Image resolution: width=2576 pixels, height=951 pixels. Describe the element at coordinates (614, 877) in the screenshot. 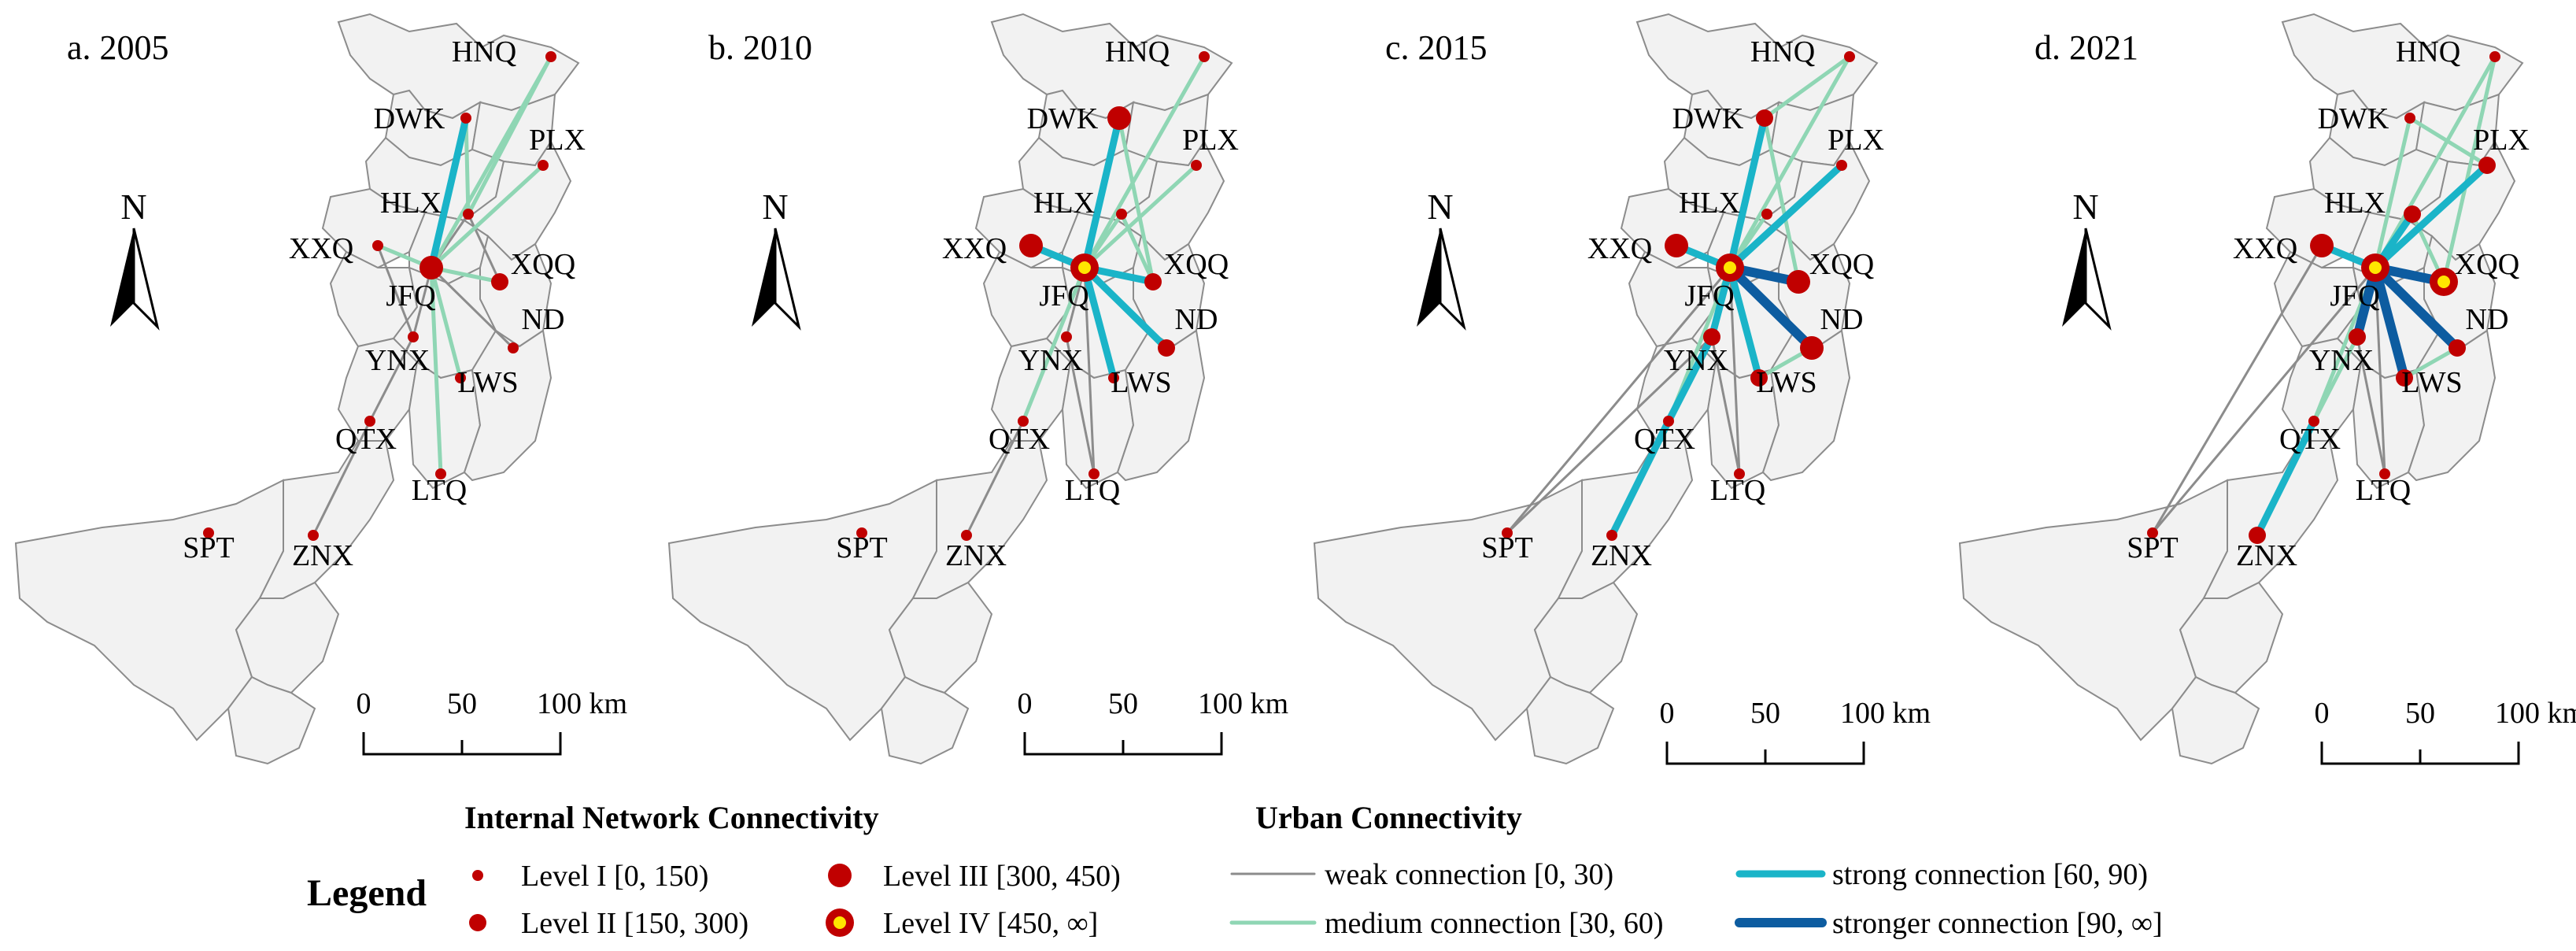

I see `legend-node-label: Level I [0, 150)` at that location.